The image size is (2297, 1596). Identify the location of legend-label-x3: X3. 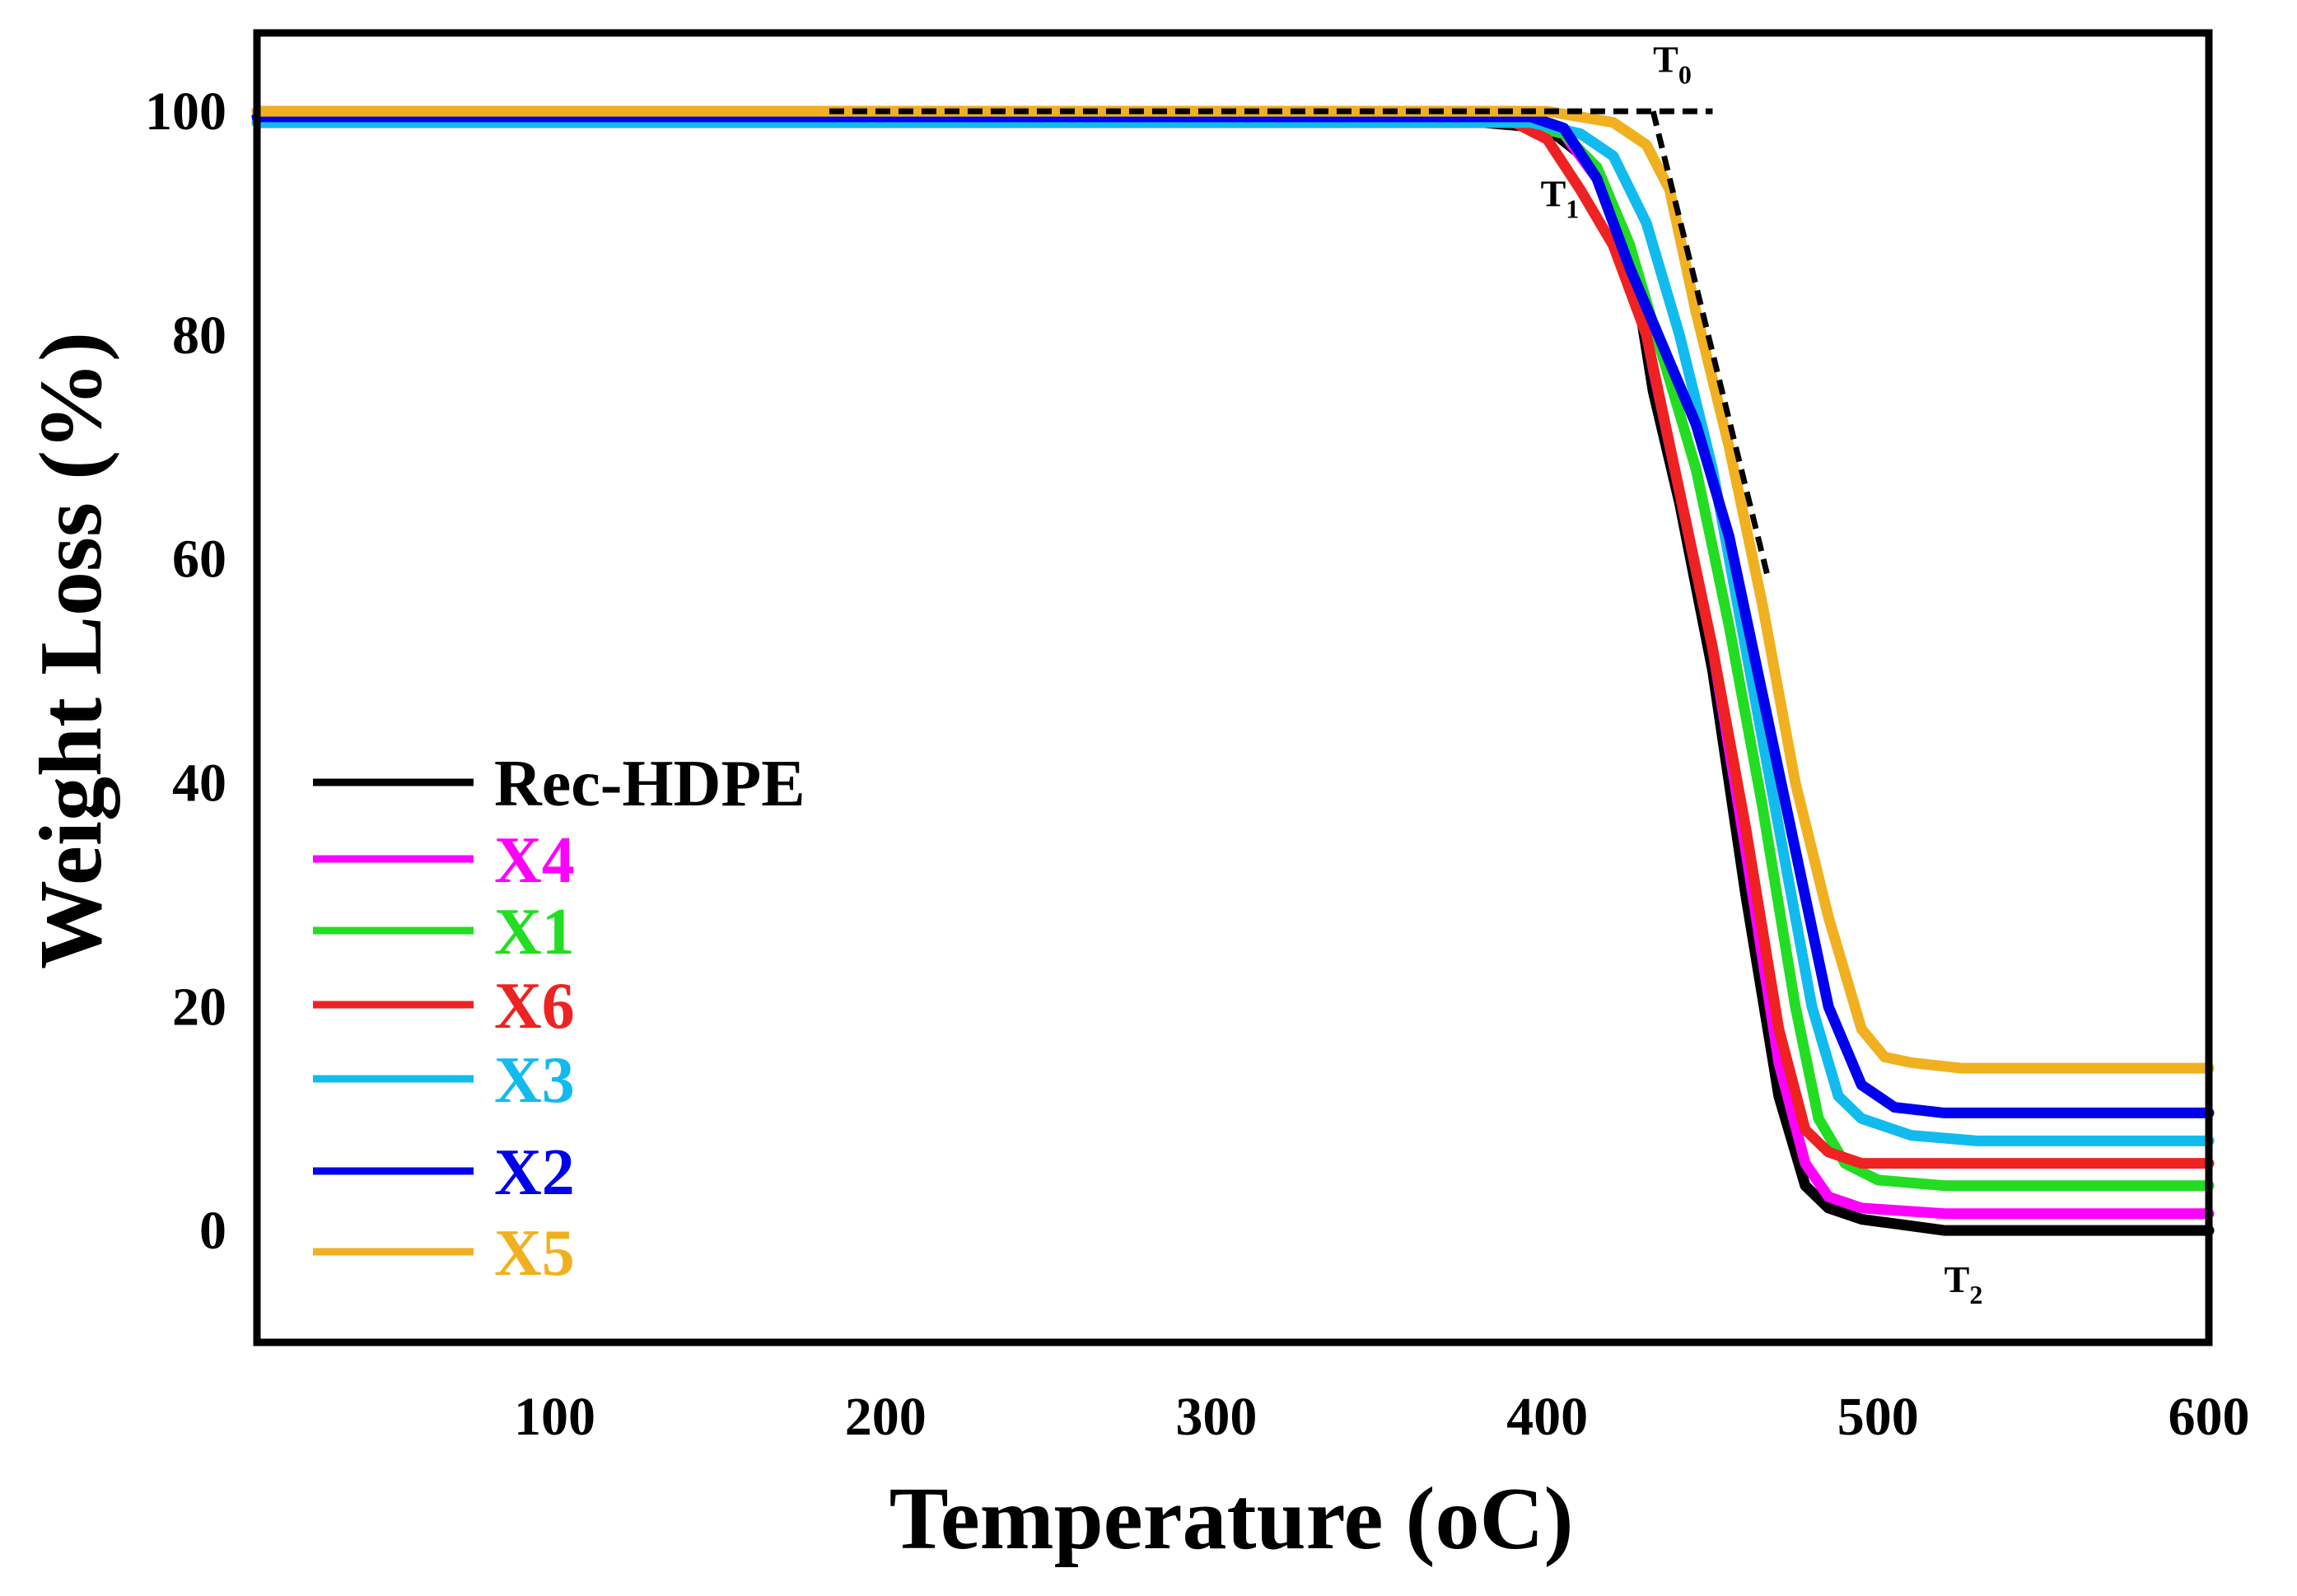
(534, 1080).